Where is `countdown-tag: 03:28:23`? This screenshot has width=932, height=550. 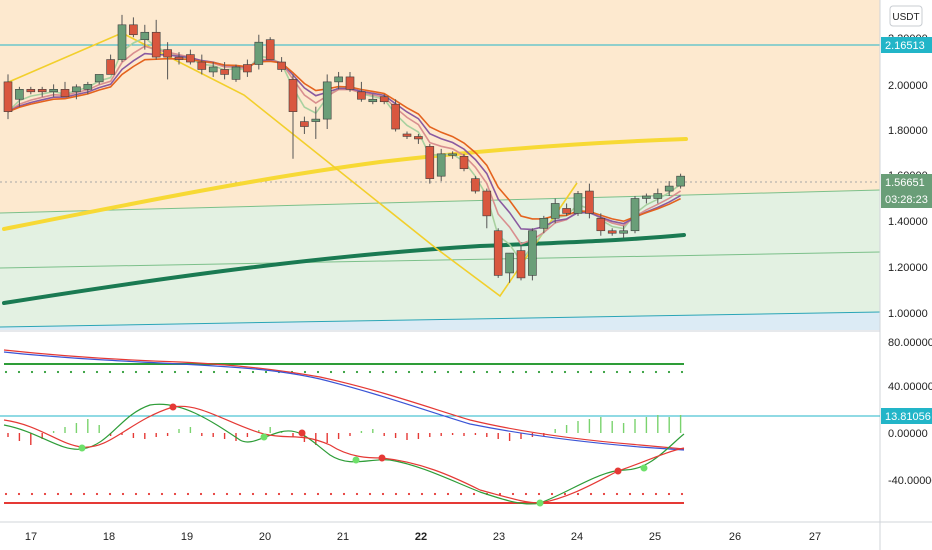 countdown-tag: 03:28:23 is located at coordinates (906, 200).